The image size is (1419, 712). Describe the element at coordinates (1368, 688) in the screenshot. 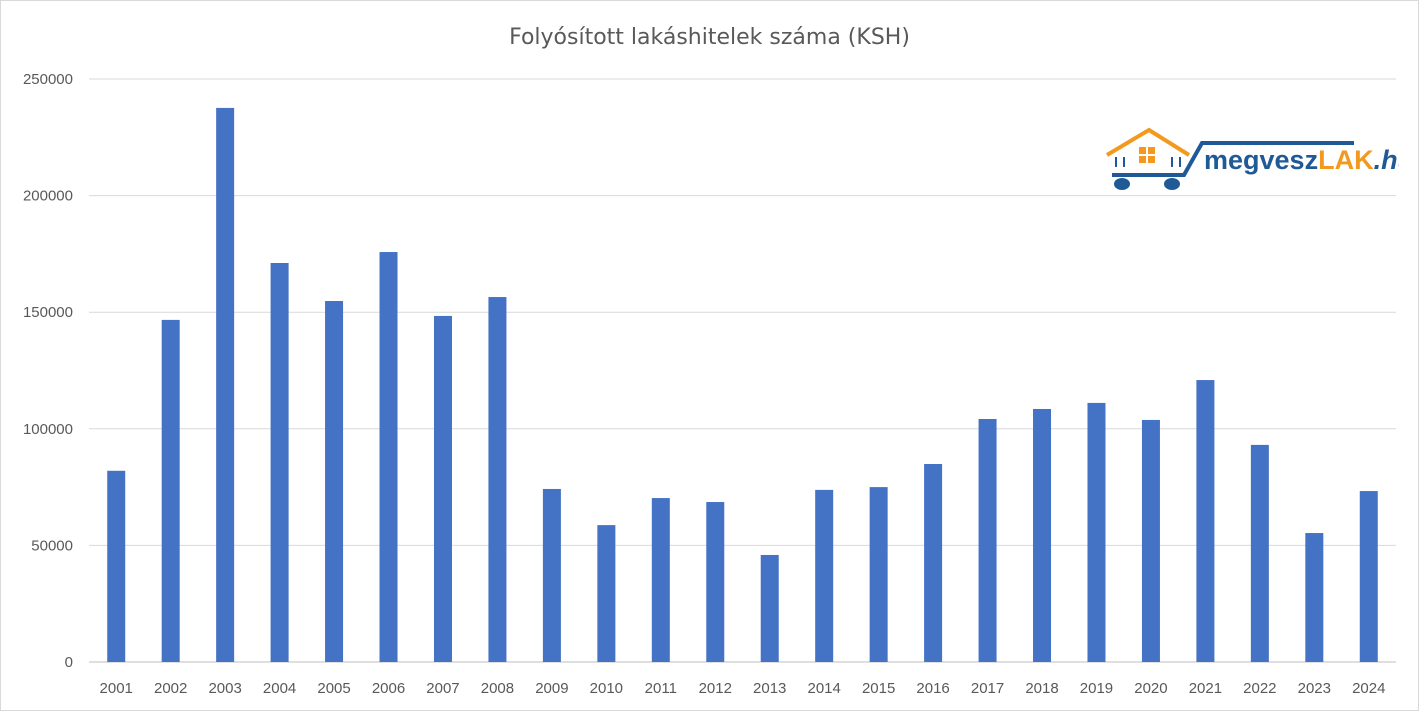

I see `x-tick-label: 2024` at that location.